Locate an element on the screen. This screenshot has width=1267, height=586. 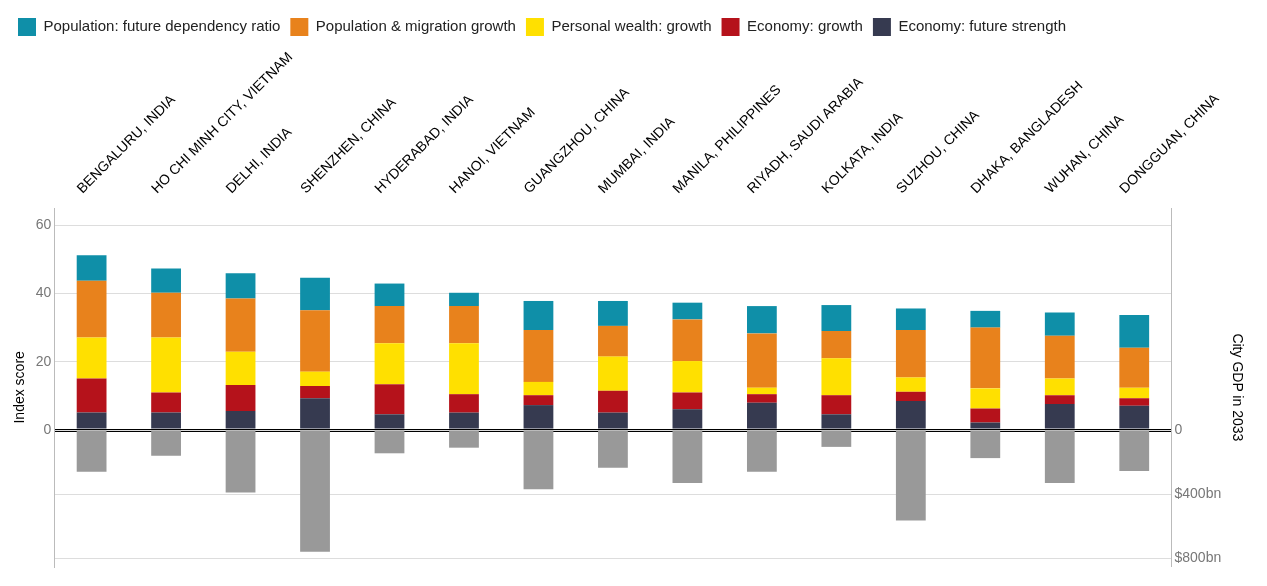
y2-tick-label: 0 is located at coordinates (1178, 428).